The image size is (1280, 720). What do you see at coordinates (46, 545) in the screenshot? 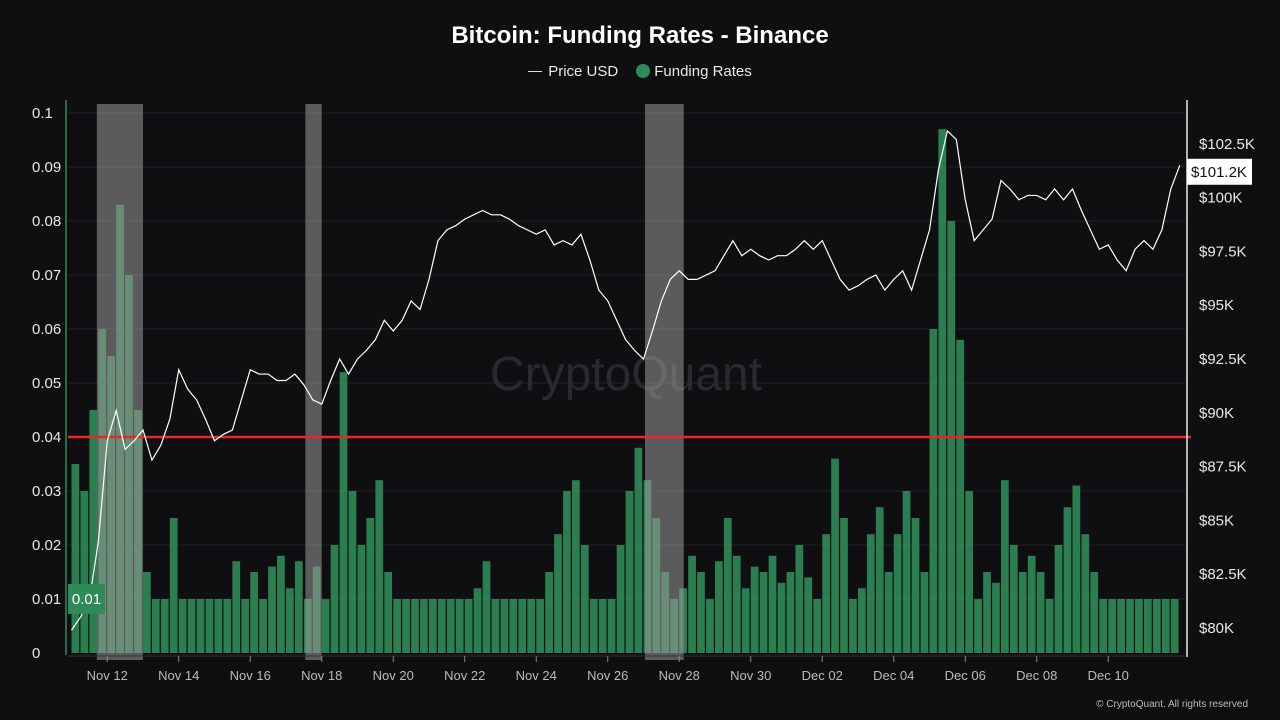
I see `y-left-tick-label: 0.02` at bounding box center [46, 545].